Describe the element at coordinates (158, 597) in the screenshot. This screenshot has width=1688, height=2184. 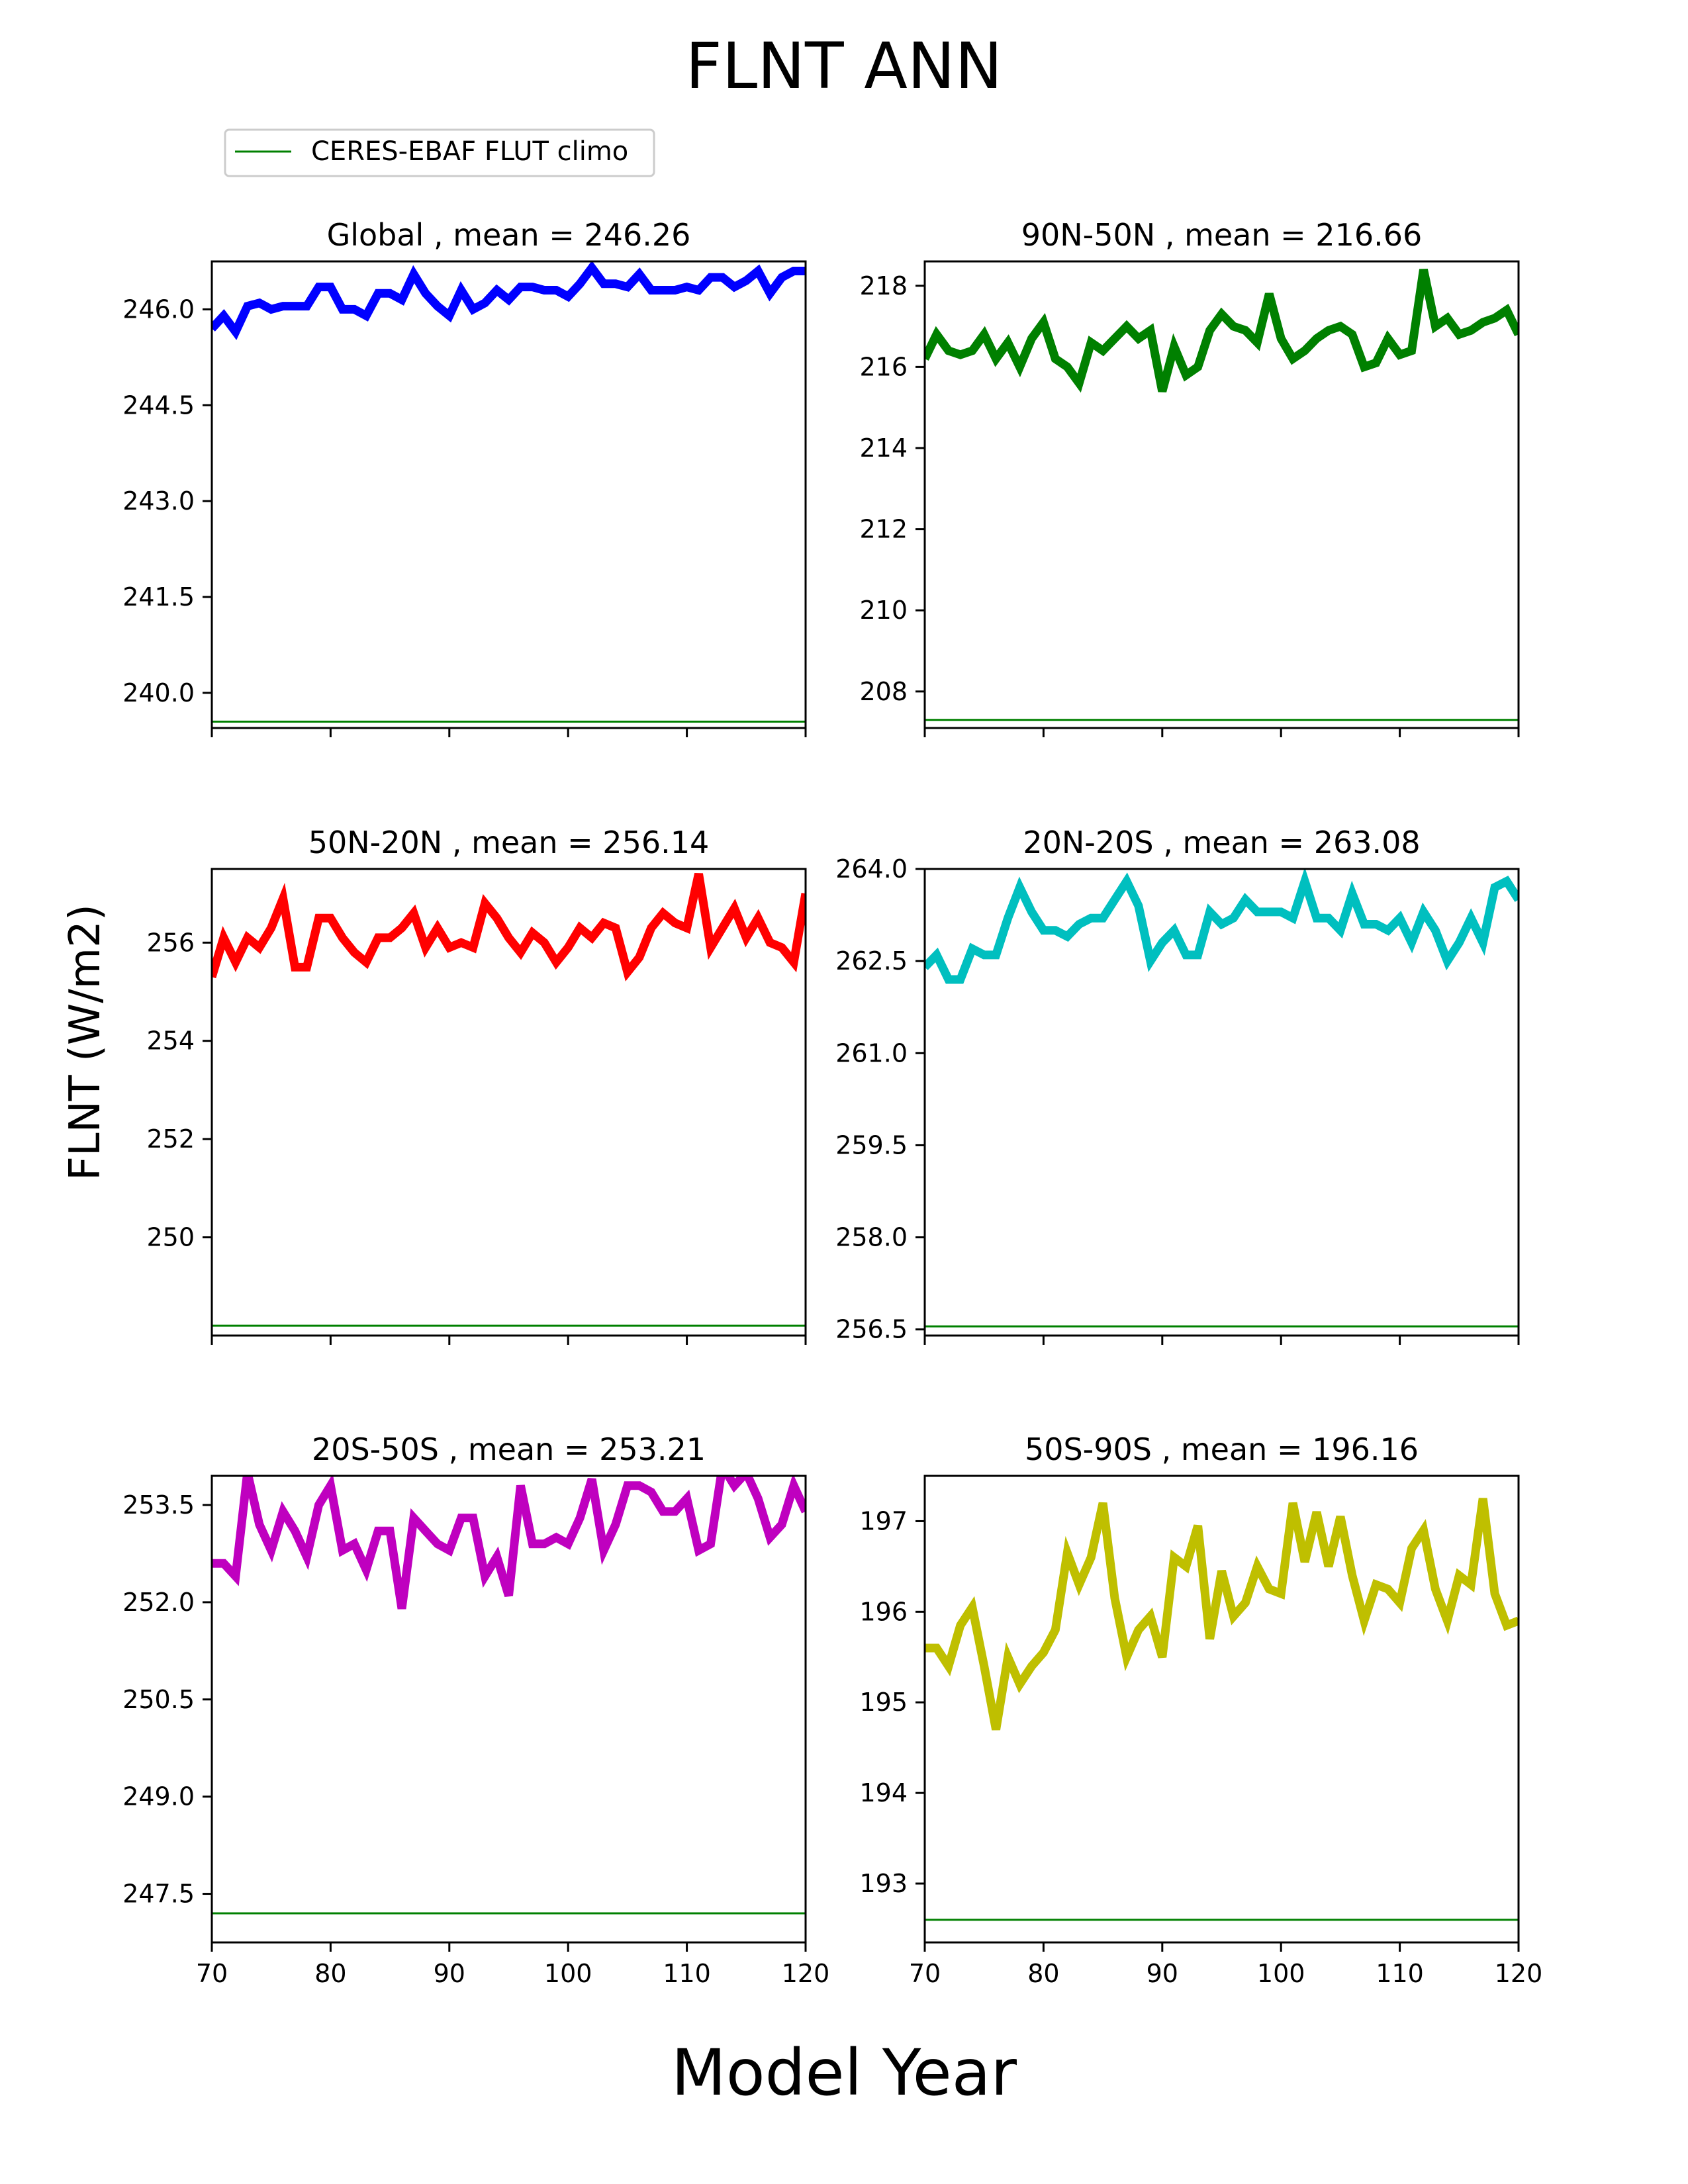
I see `y-tick-label: 241.5` at that location.